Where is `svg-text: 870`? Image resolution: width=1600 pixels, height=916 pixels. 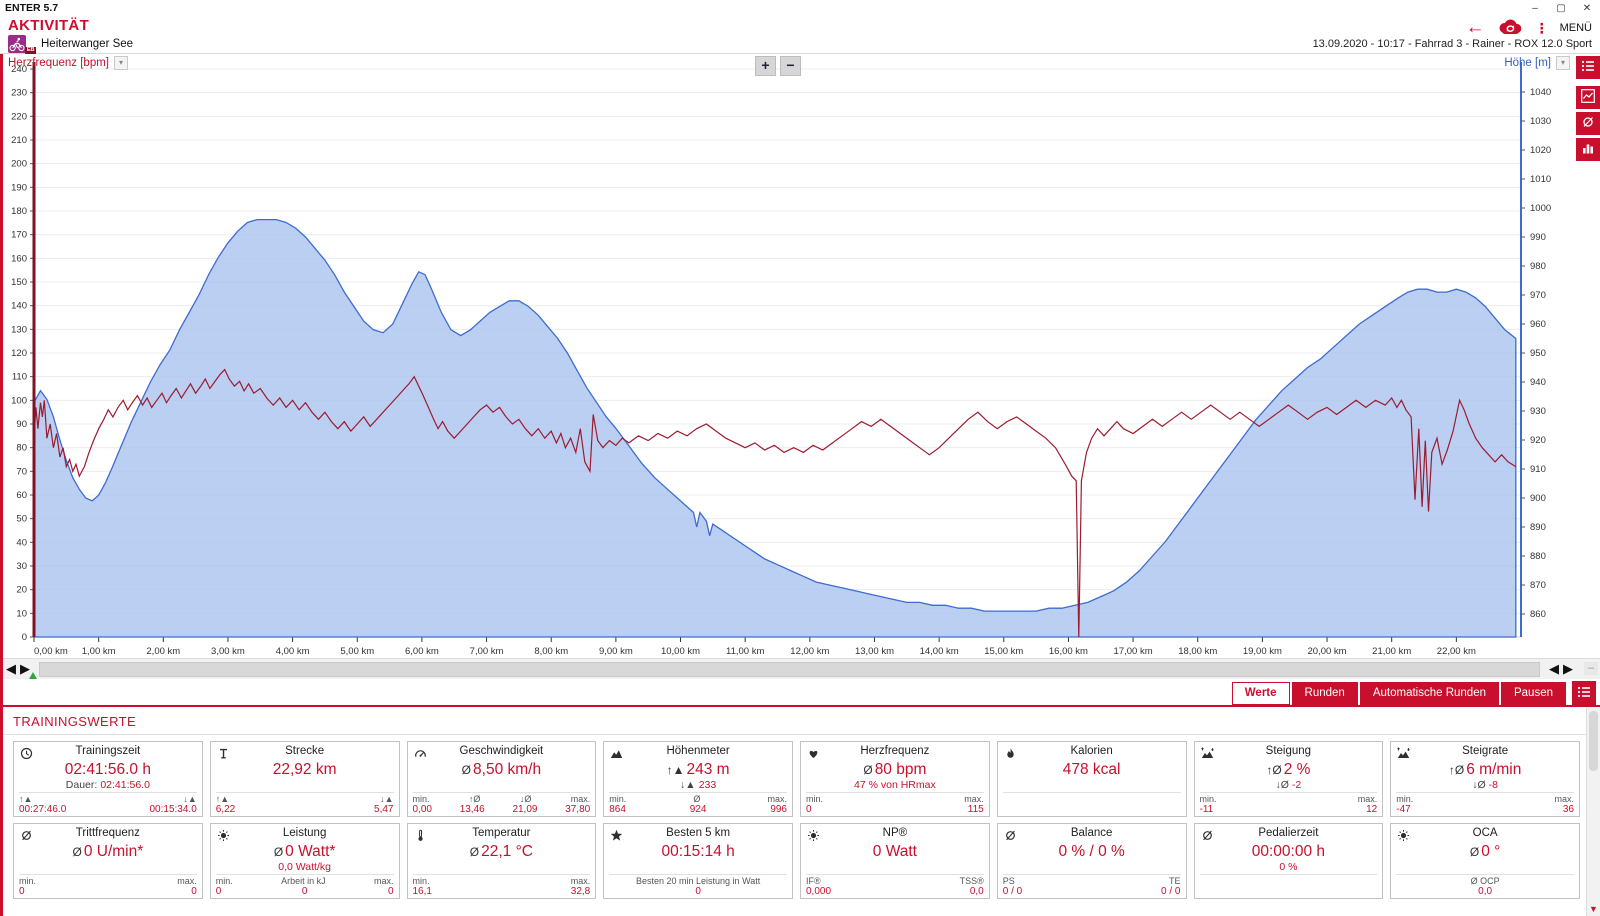
svg-text: 870 is located at coordinates (1538, 585).